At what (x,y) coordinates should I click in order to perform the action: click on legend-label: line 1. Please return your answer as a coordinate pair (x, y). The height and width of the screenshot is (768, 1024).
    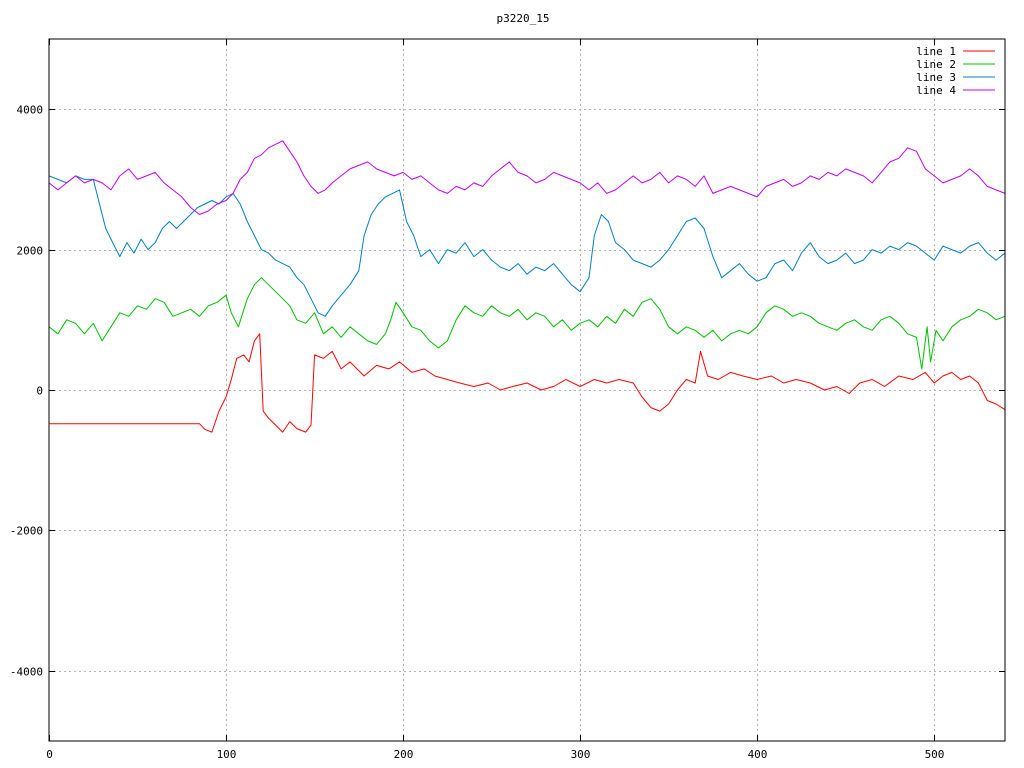
    Looking at the image, I should click on (936, 51).